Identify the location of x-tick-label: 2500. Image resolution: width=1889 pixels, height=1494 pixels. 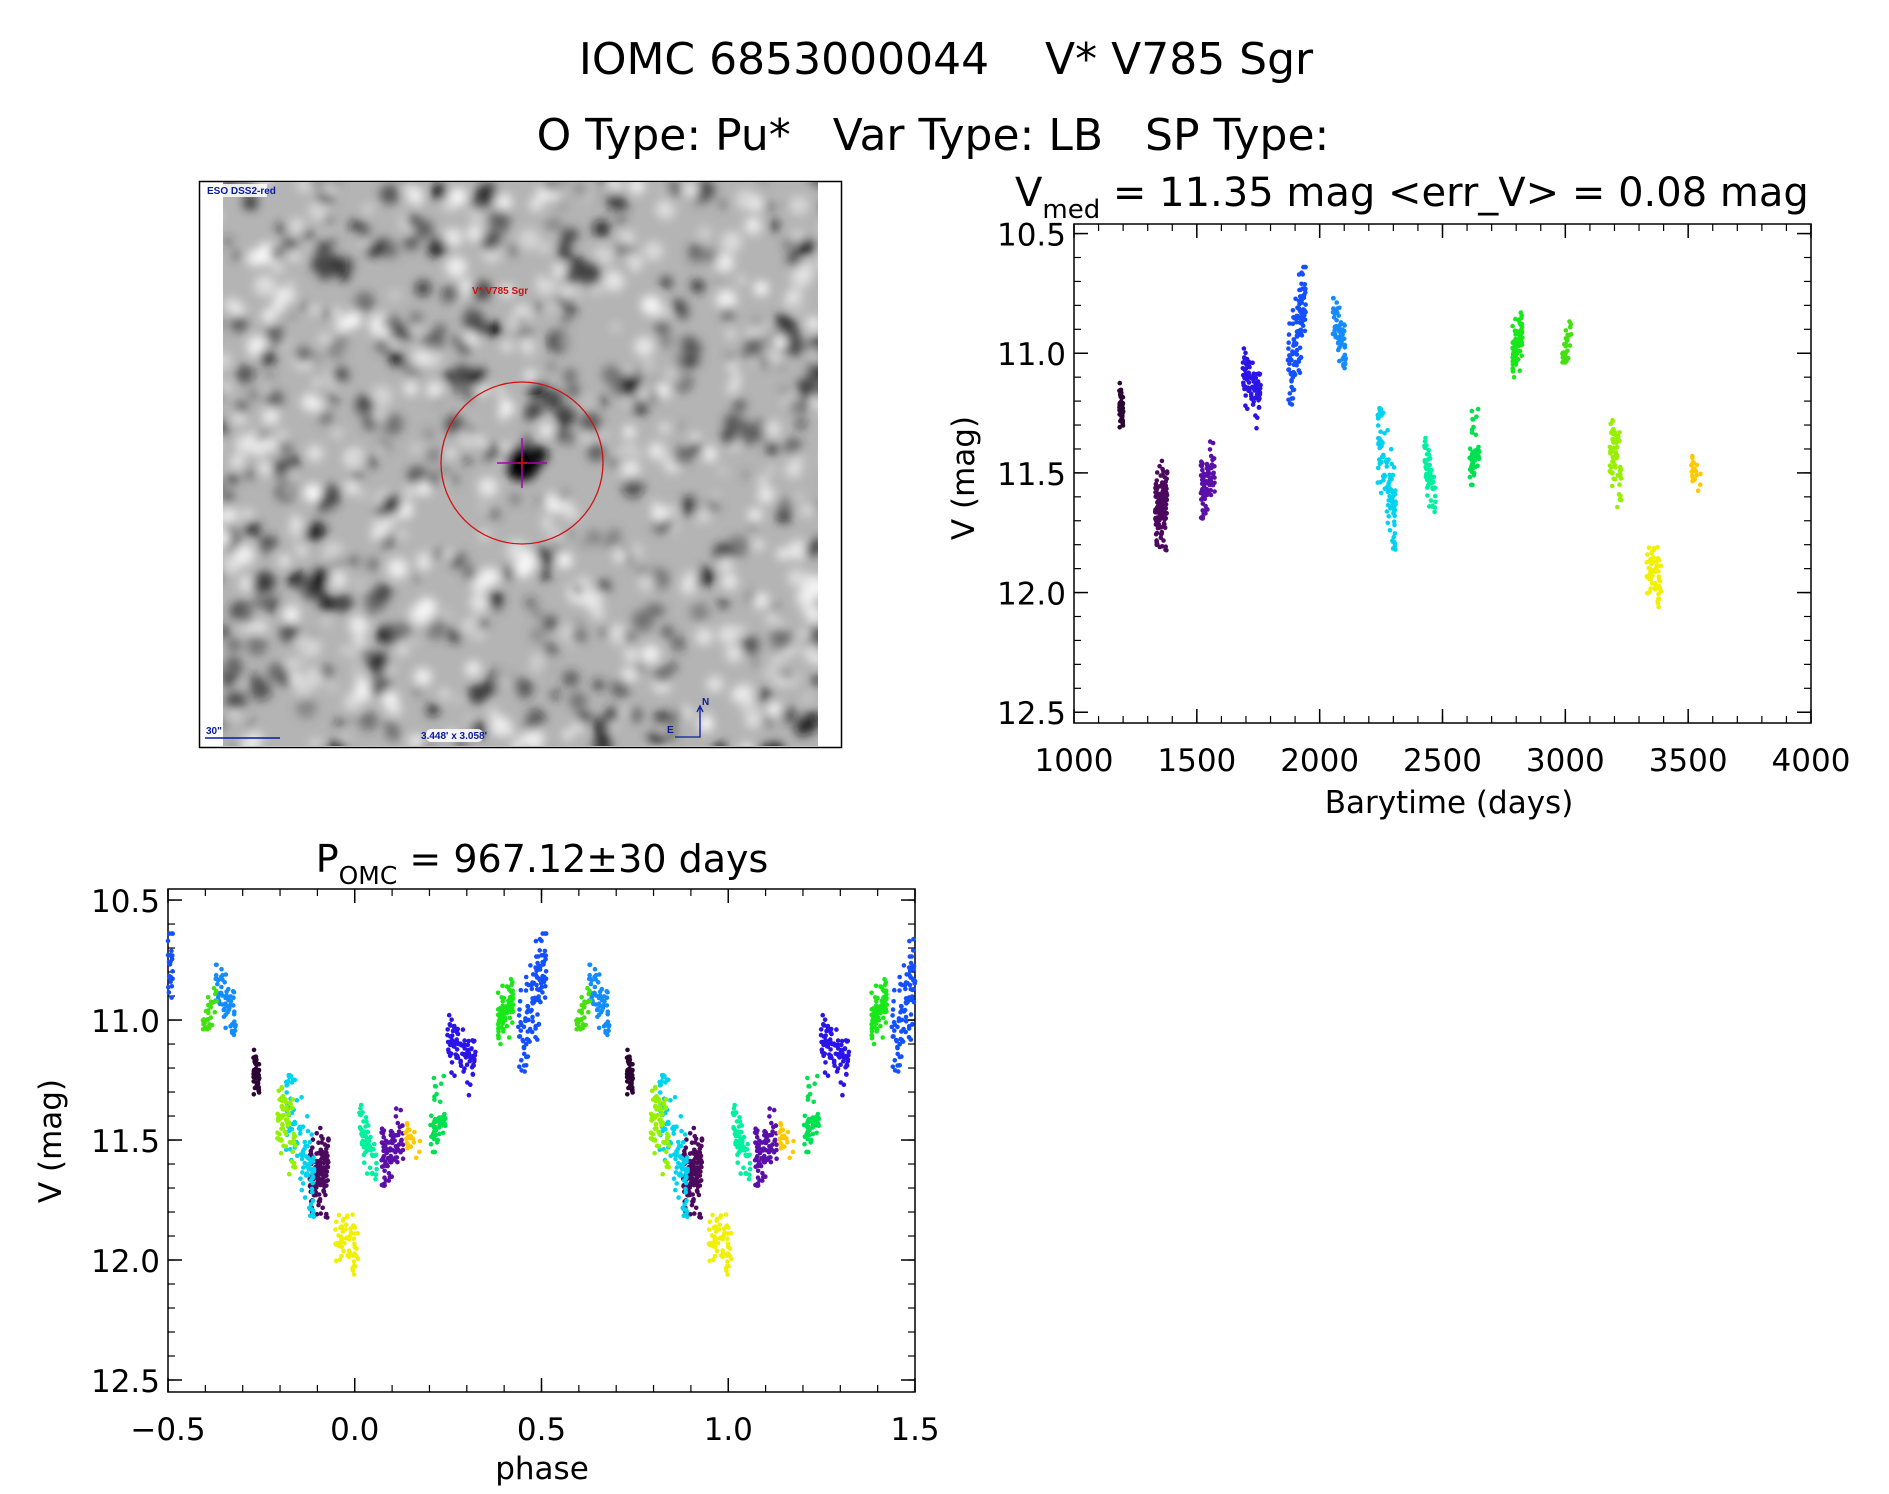
(1442, 761).